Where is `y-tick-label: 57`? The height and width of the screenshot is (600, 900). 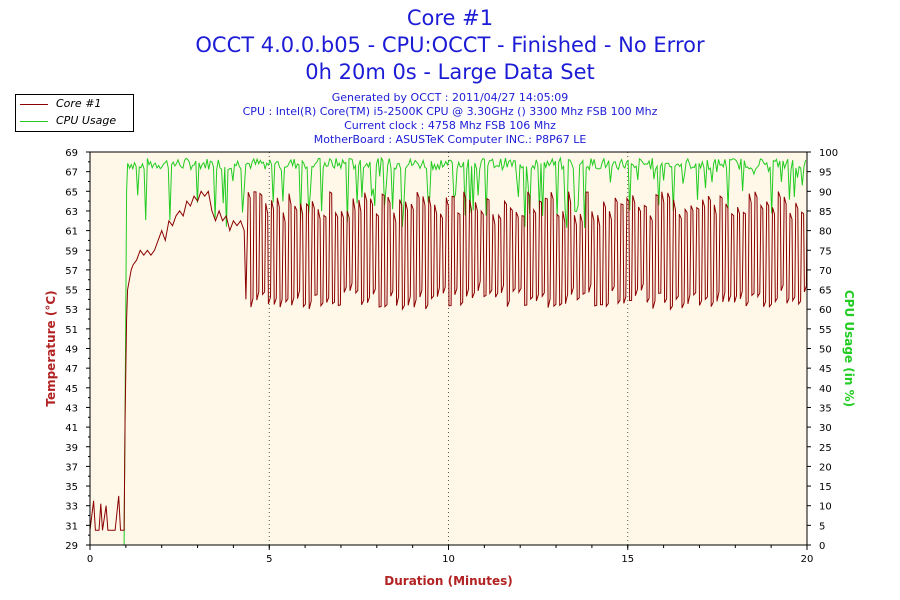
y-tick-label: 57 is located at coordinates (71, 271).